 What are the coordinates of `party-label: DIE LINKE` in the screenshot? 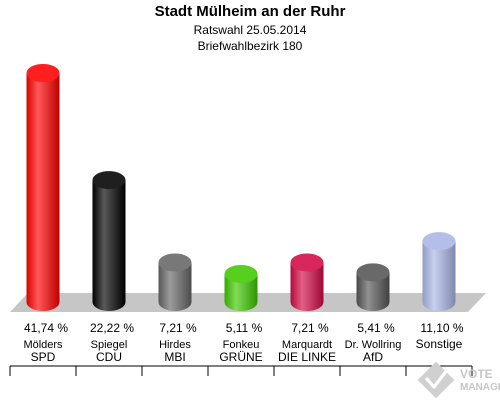 It's located at (307, 357).